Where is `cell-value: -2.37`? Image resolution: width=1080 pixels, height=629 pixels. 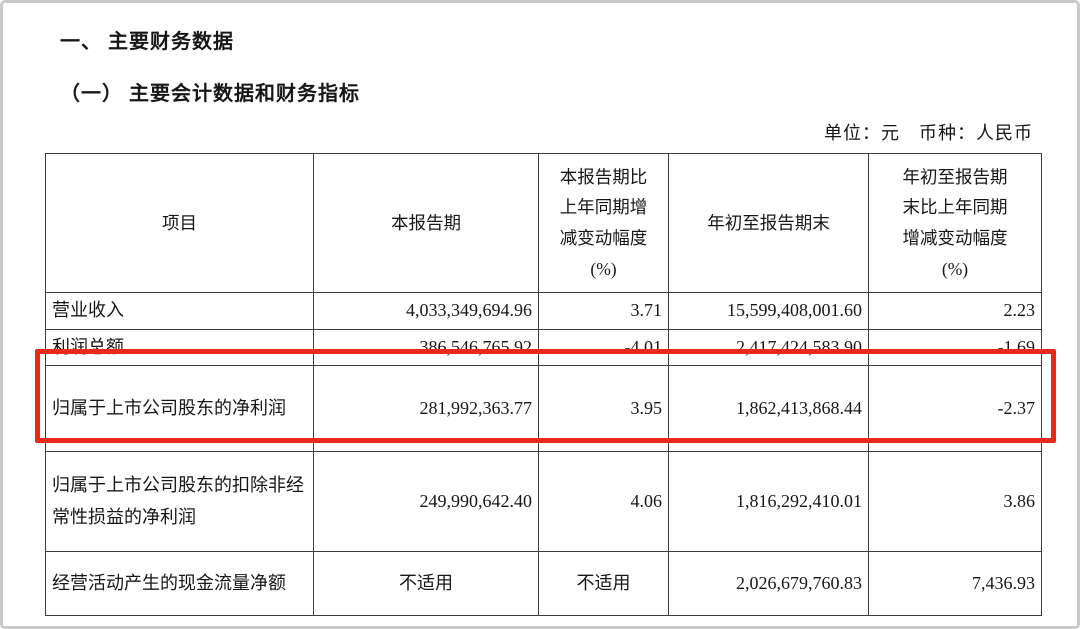 cell-value: -2.37 is located at coordinates (955, 408).